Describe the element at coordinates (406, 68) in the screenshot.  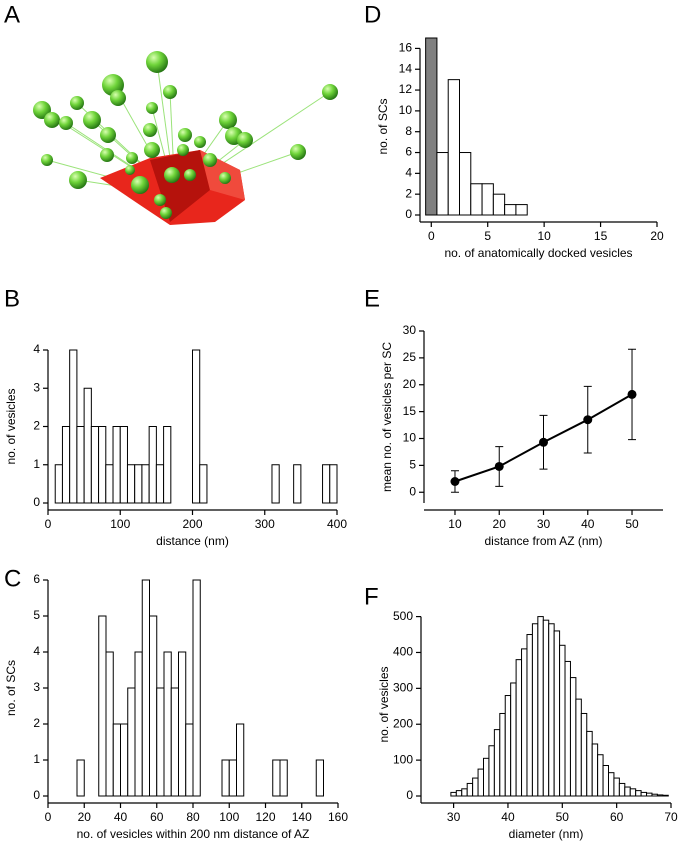
I see `y-tick-label: 14` at that location.